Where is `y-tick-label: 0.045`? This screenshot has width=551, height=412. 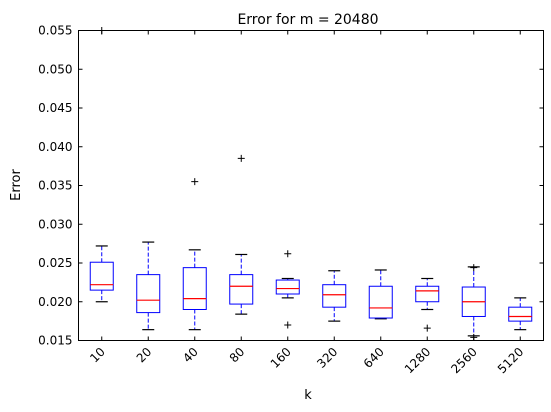 y-tick-label: 0.045 is located at coordinates (55, 108).